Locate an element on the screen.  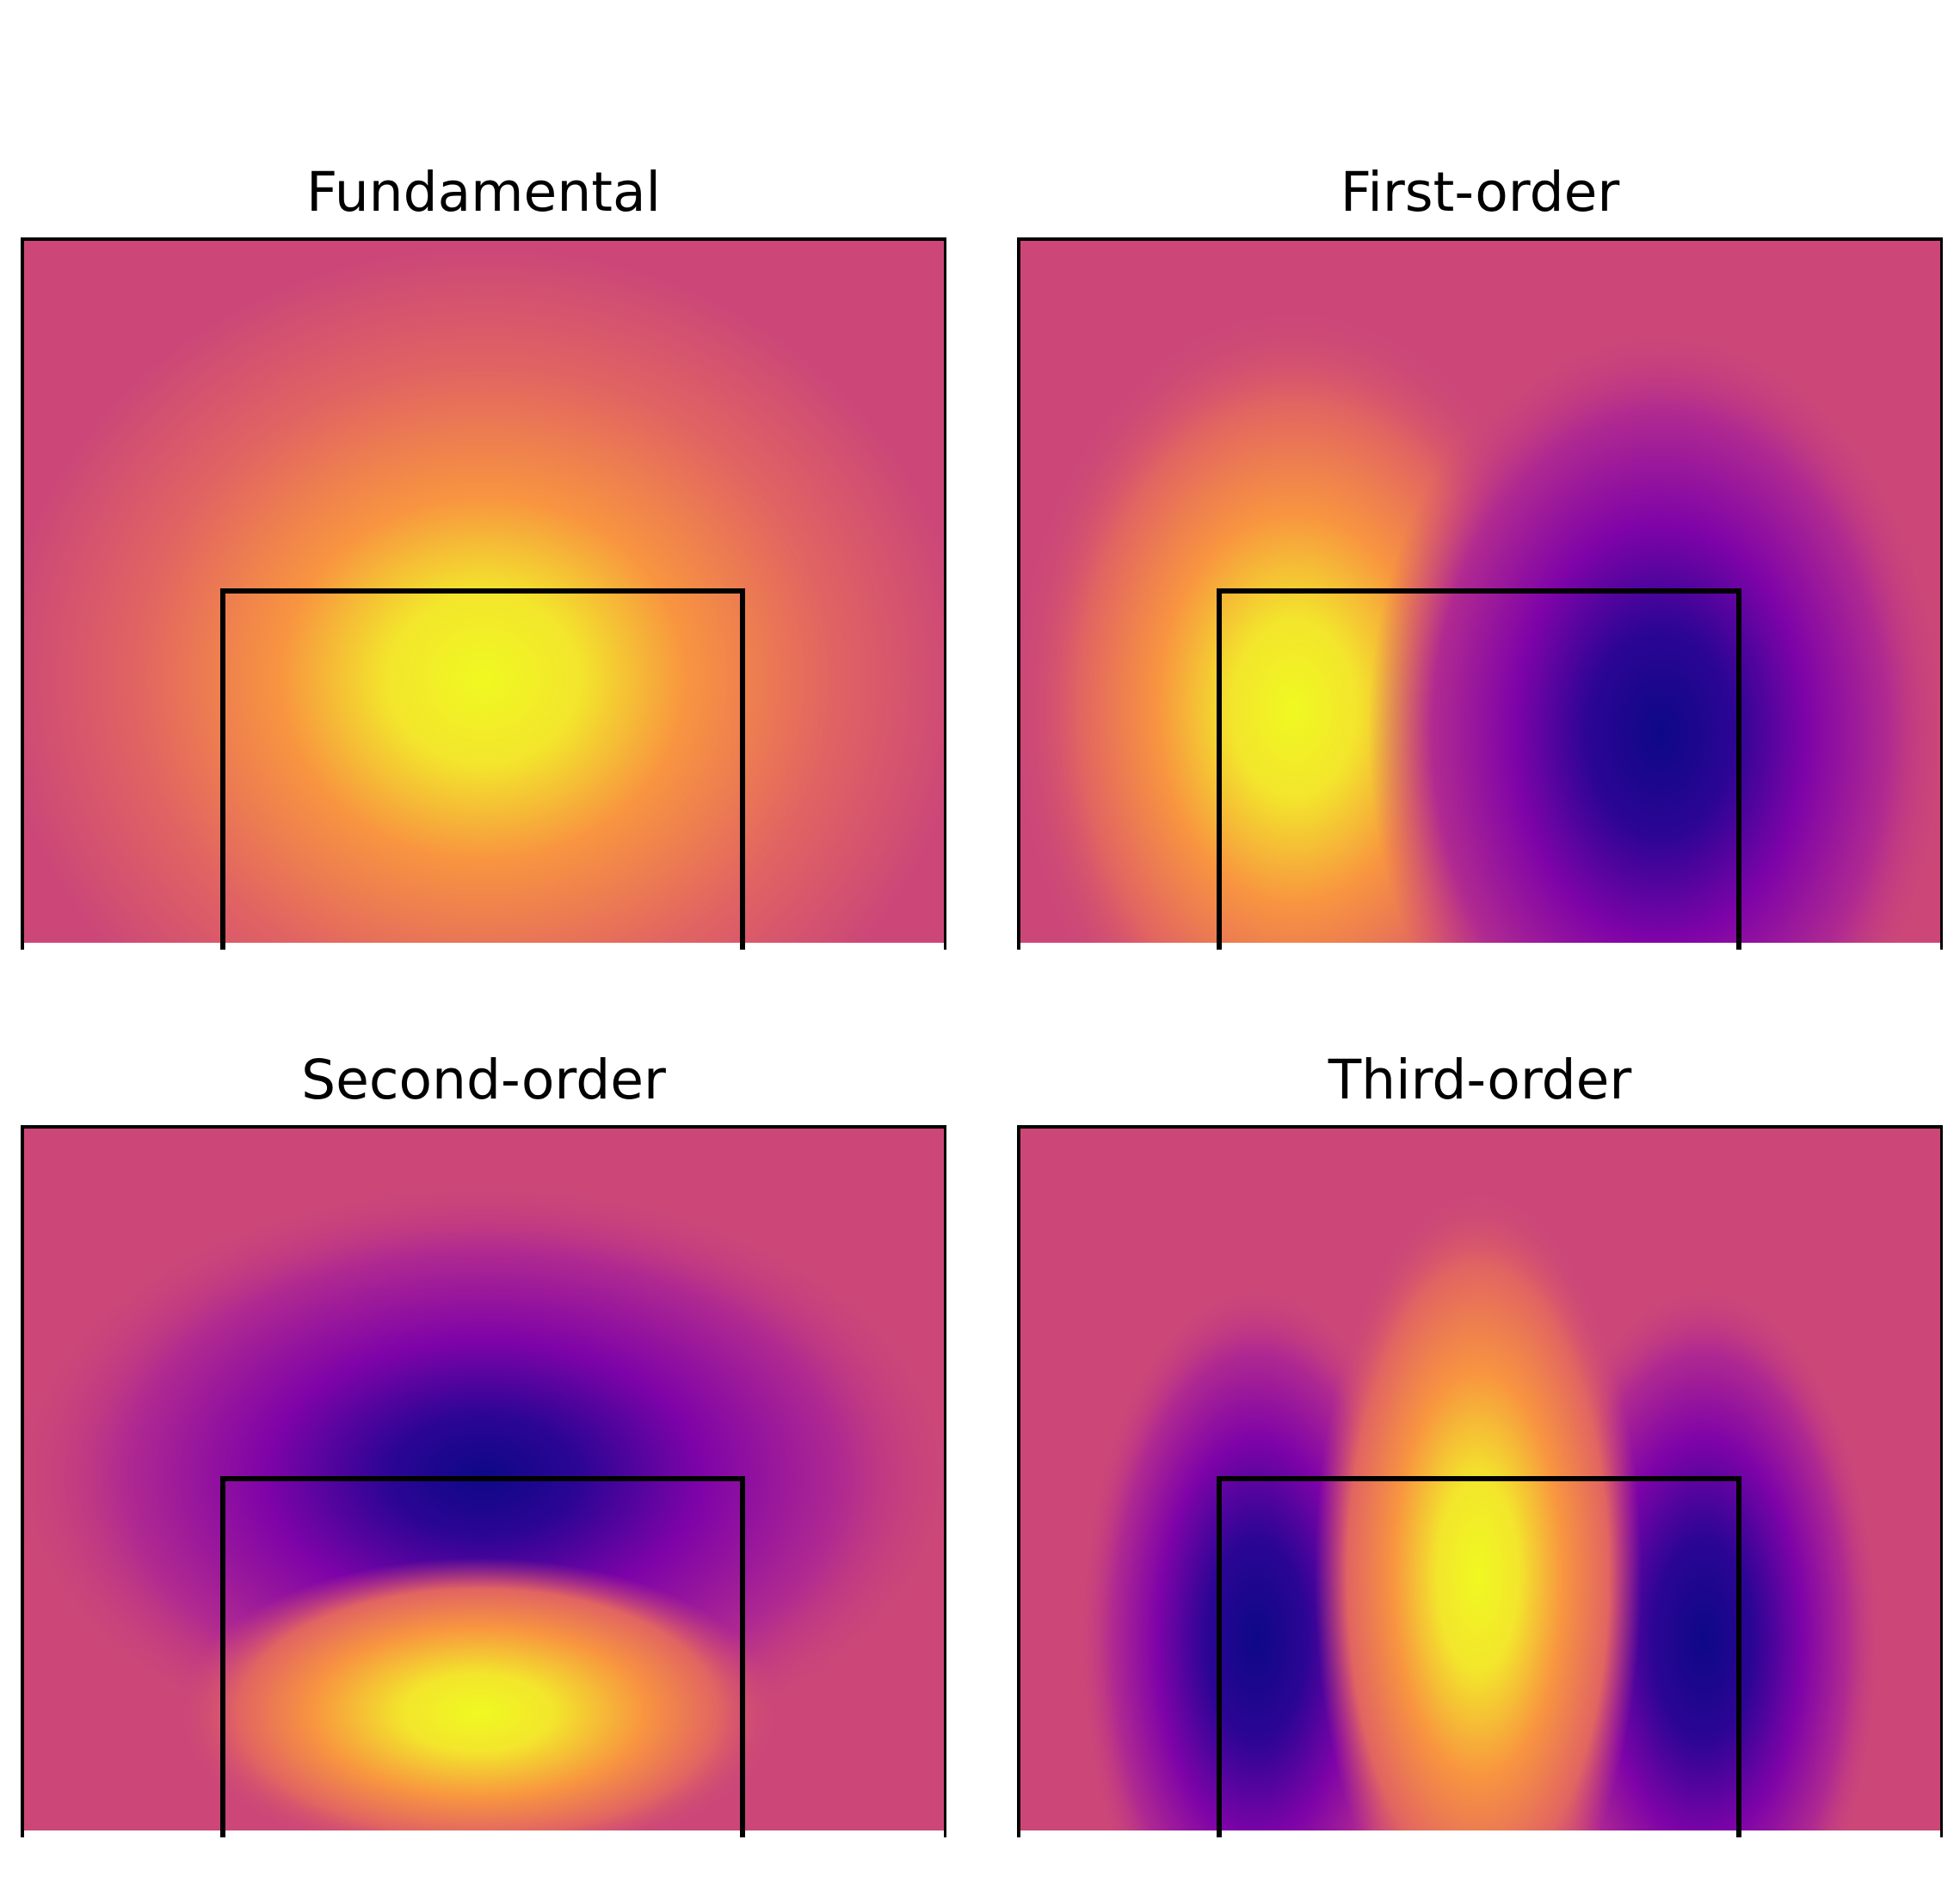
panel-title: Fundamental is located at coordinates (484, 192).